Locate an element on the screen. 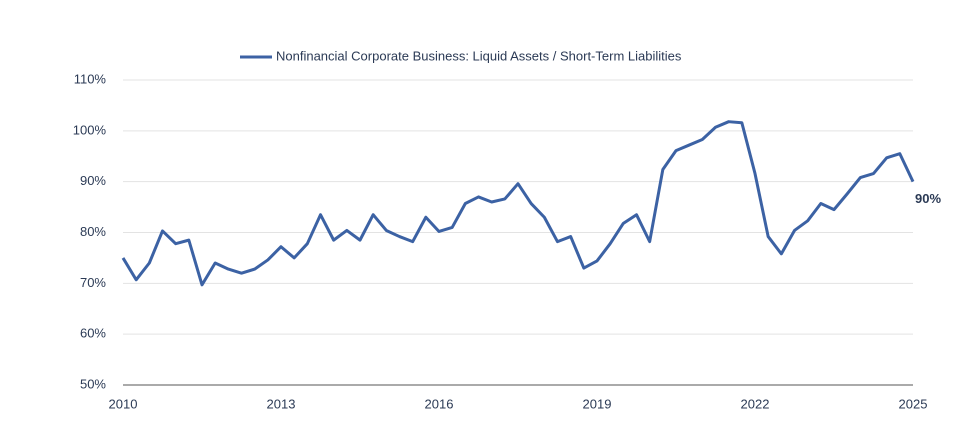 The width and height of the screenshot is (975, 442). y-tick-label: 60% is located at coordinates (93, 333).